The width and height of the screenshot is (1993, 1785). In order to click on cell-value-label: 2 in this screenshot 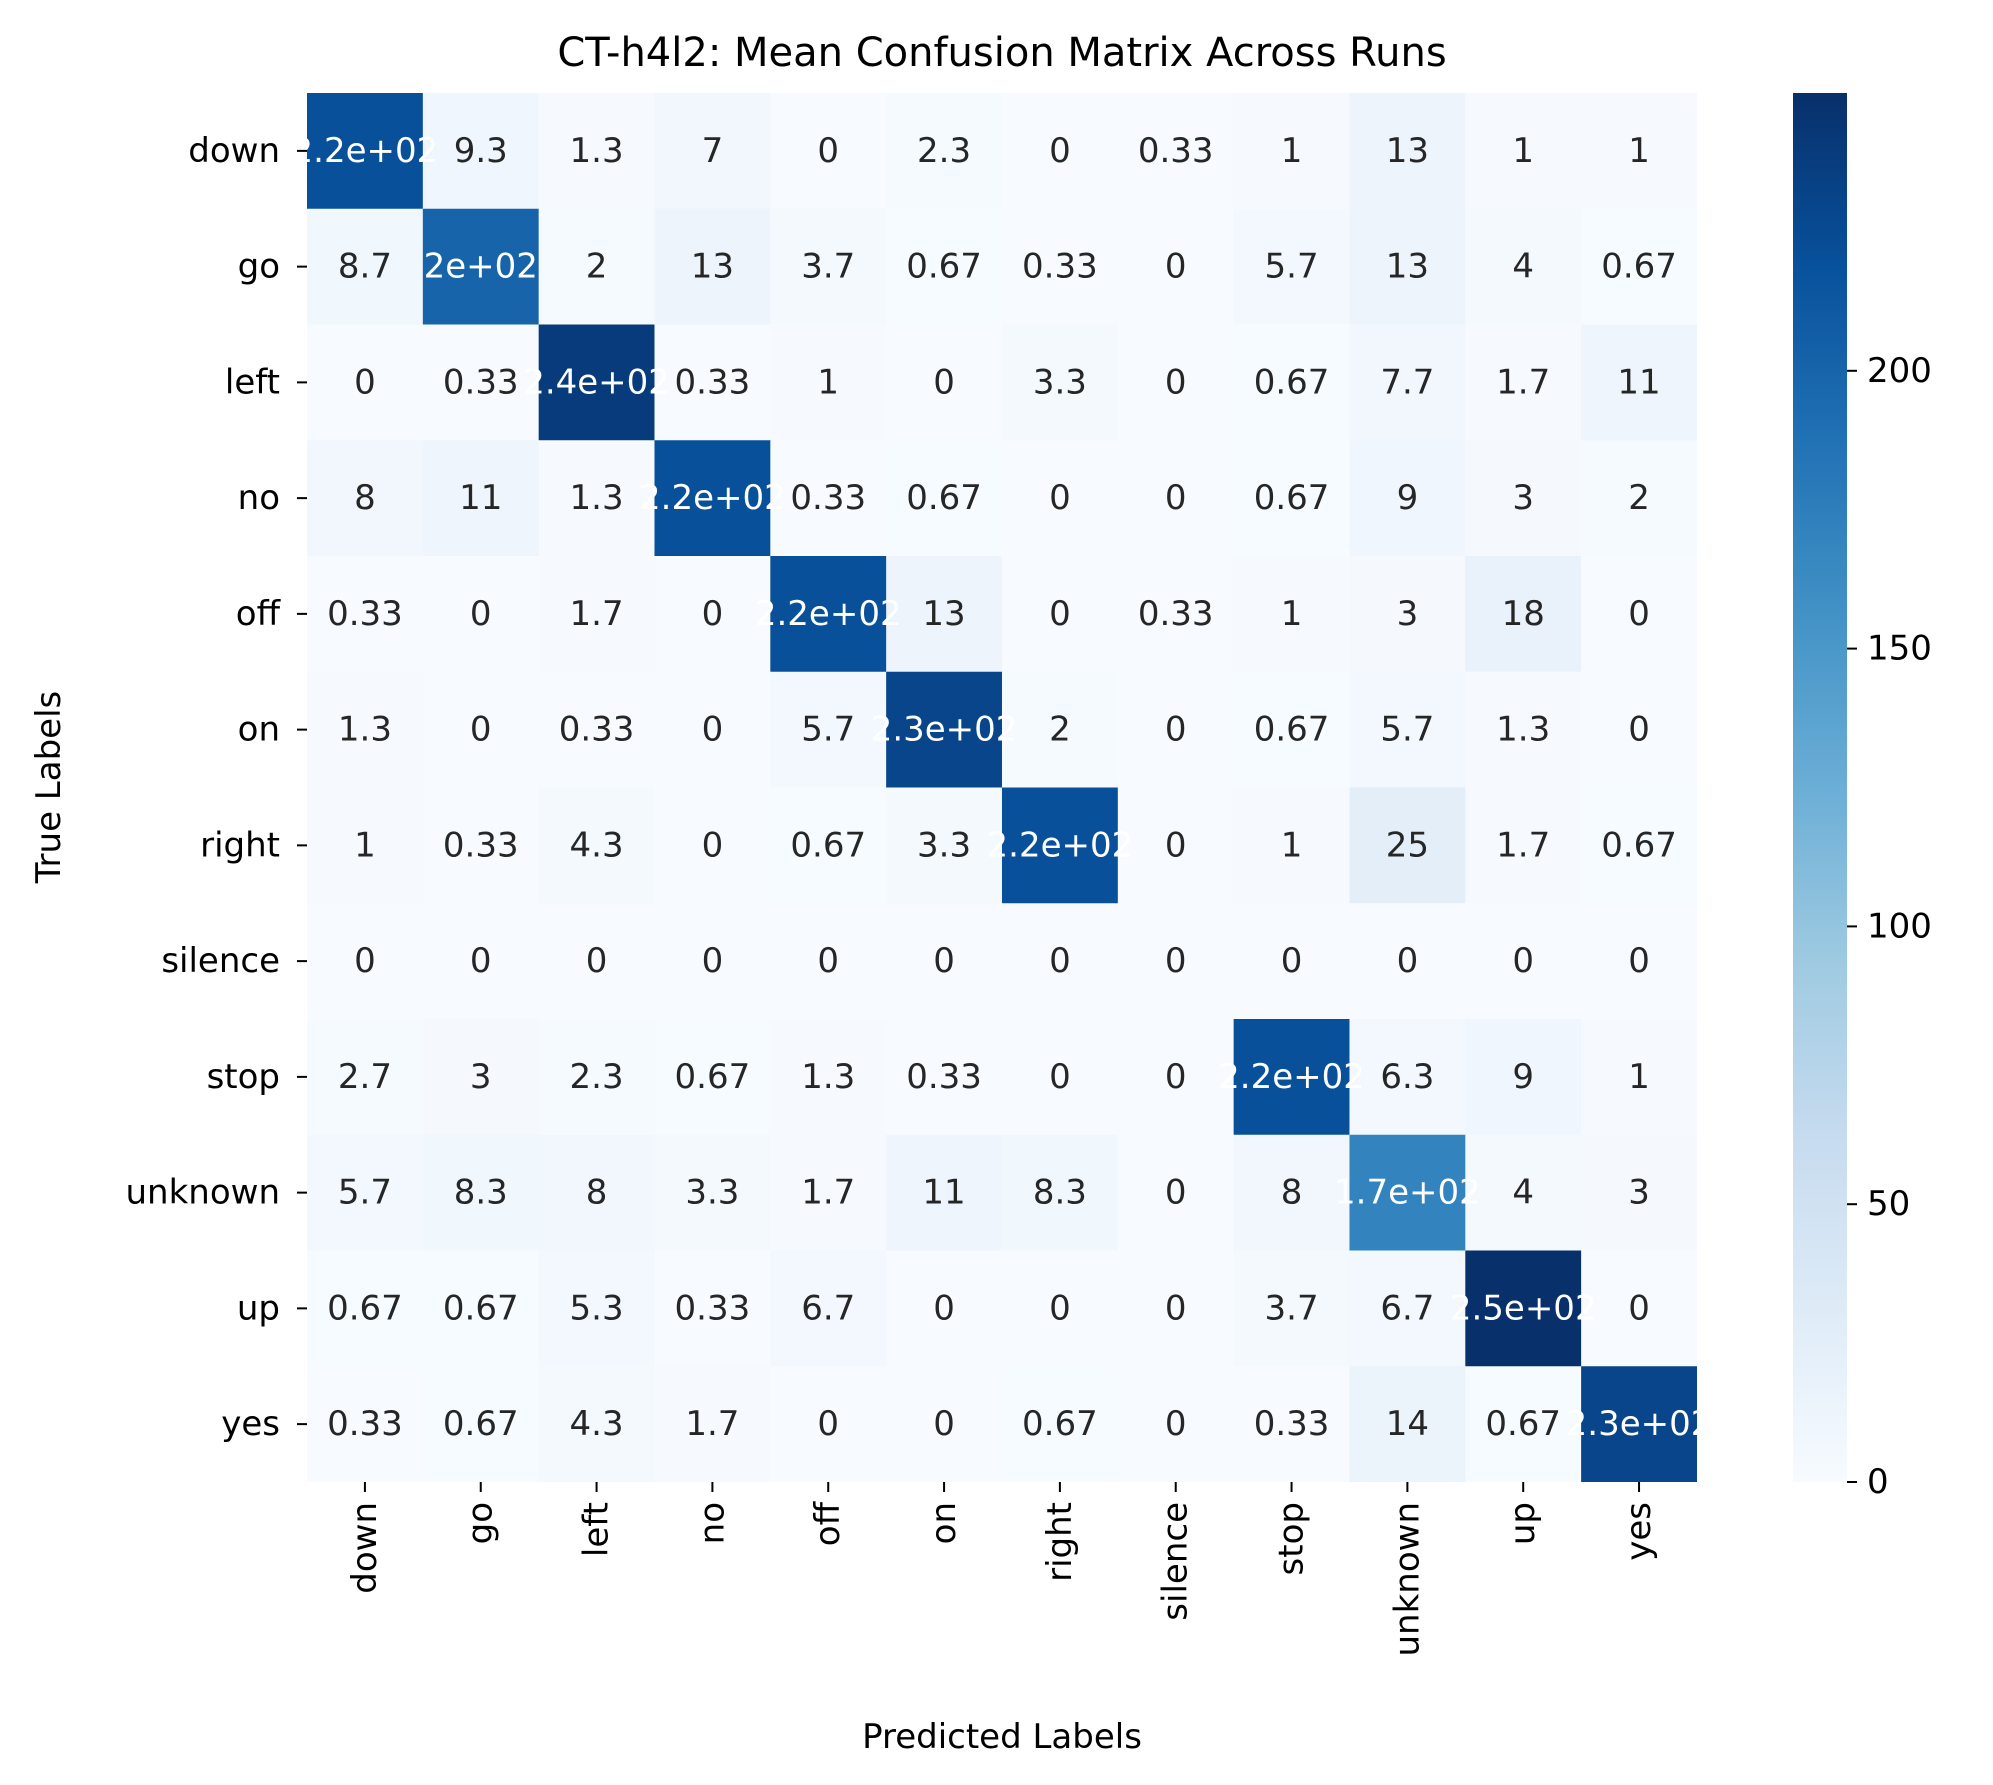, I will do `click(597, 267)`.